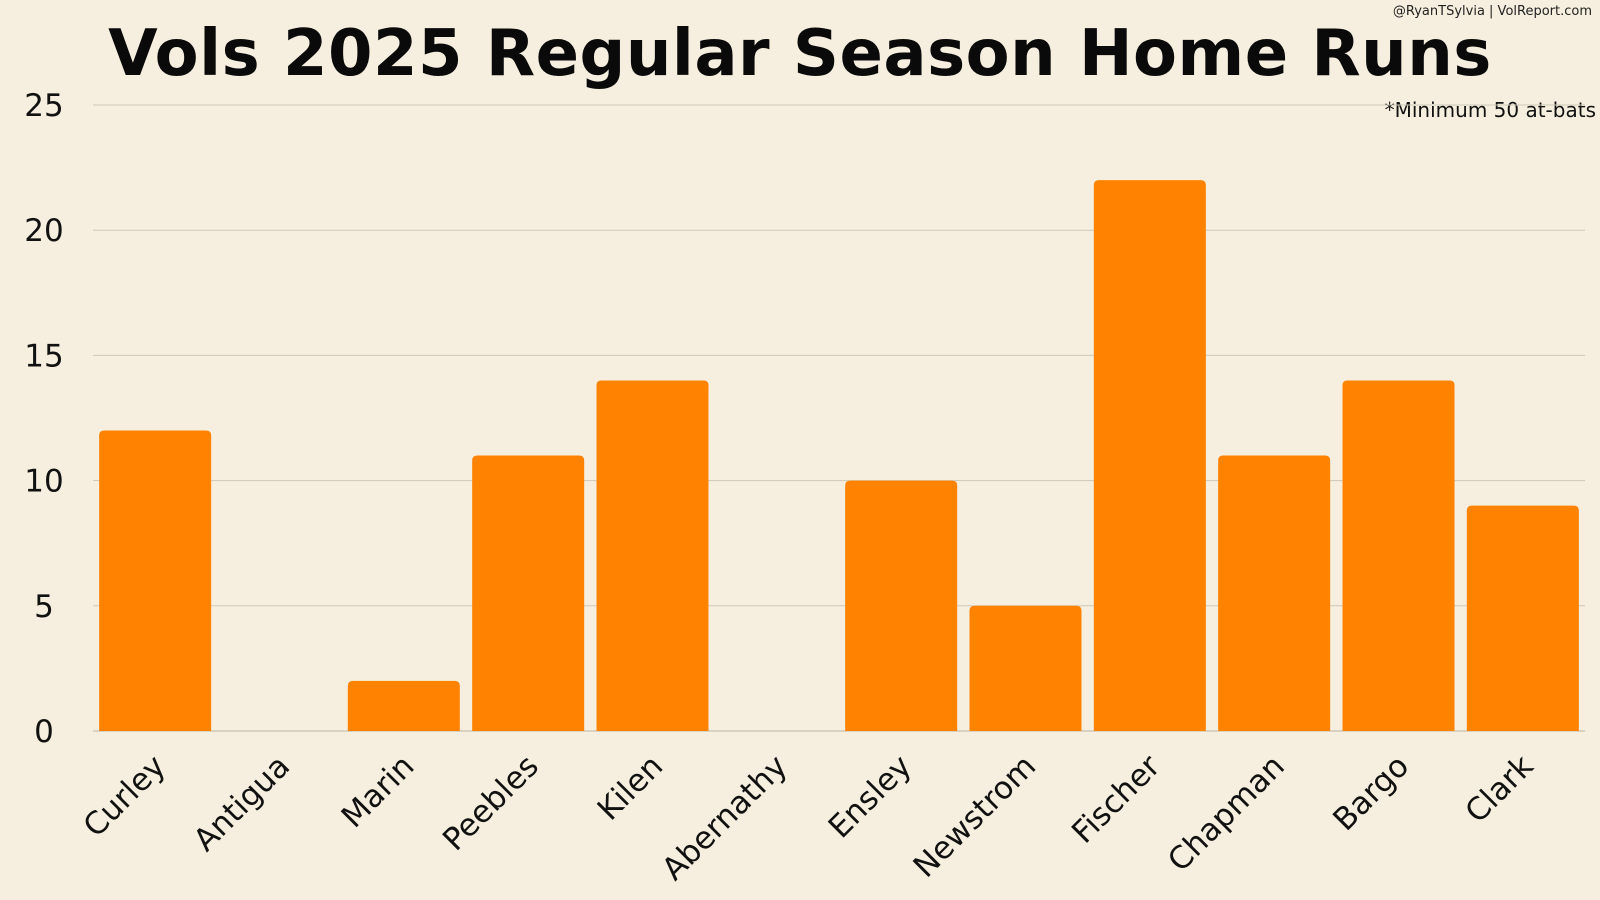  What do you see at coordinates (378, 791) in the screenshot?
I see `x-tick-label: Marin` at bounding box center [378, 791].